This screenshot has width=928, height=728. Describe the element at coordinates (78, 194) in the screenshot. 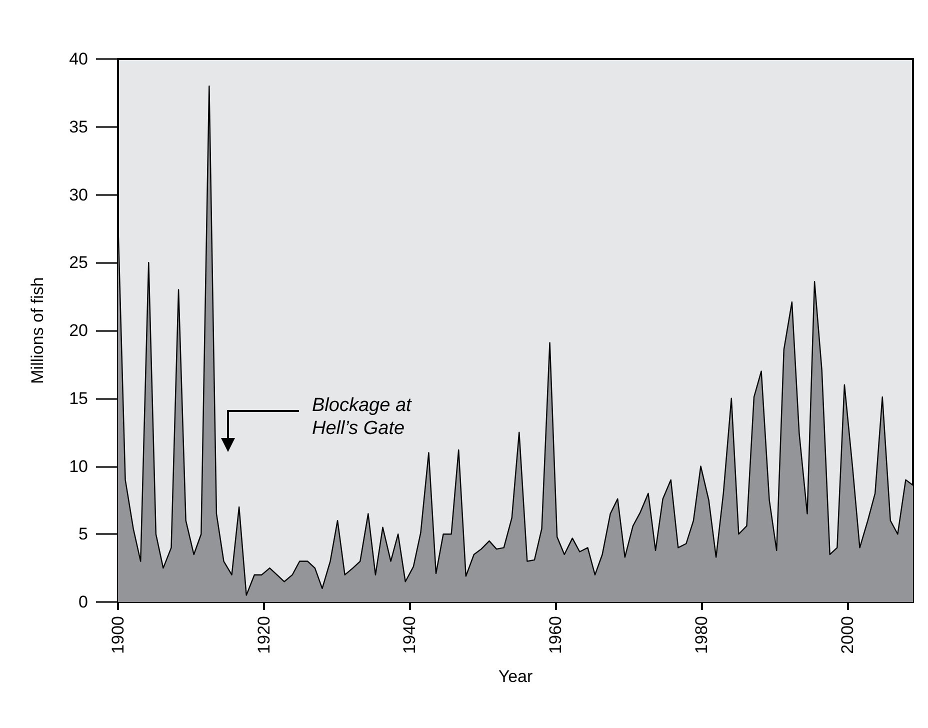

I see `y-tick-label: 30` at that location.